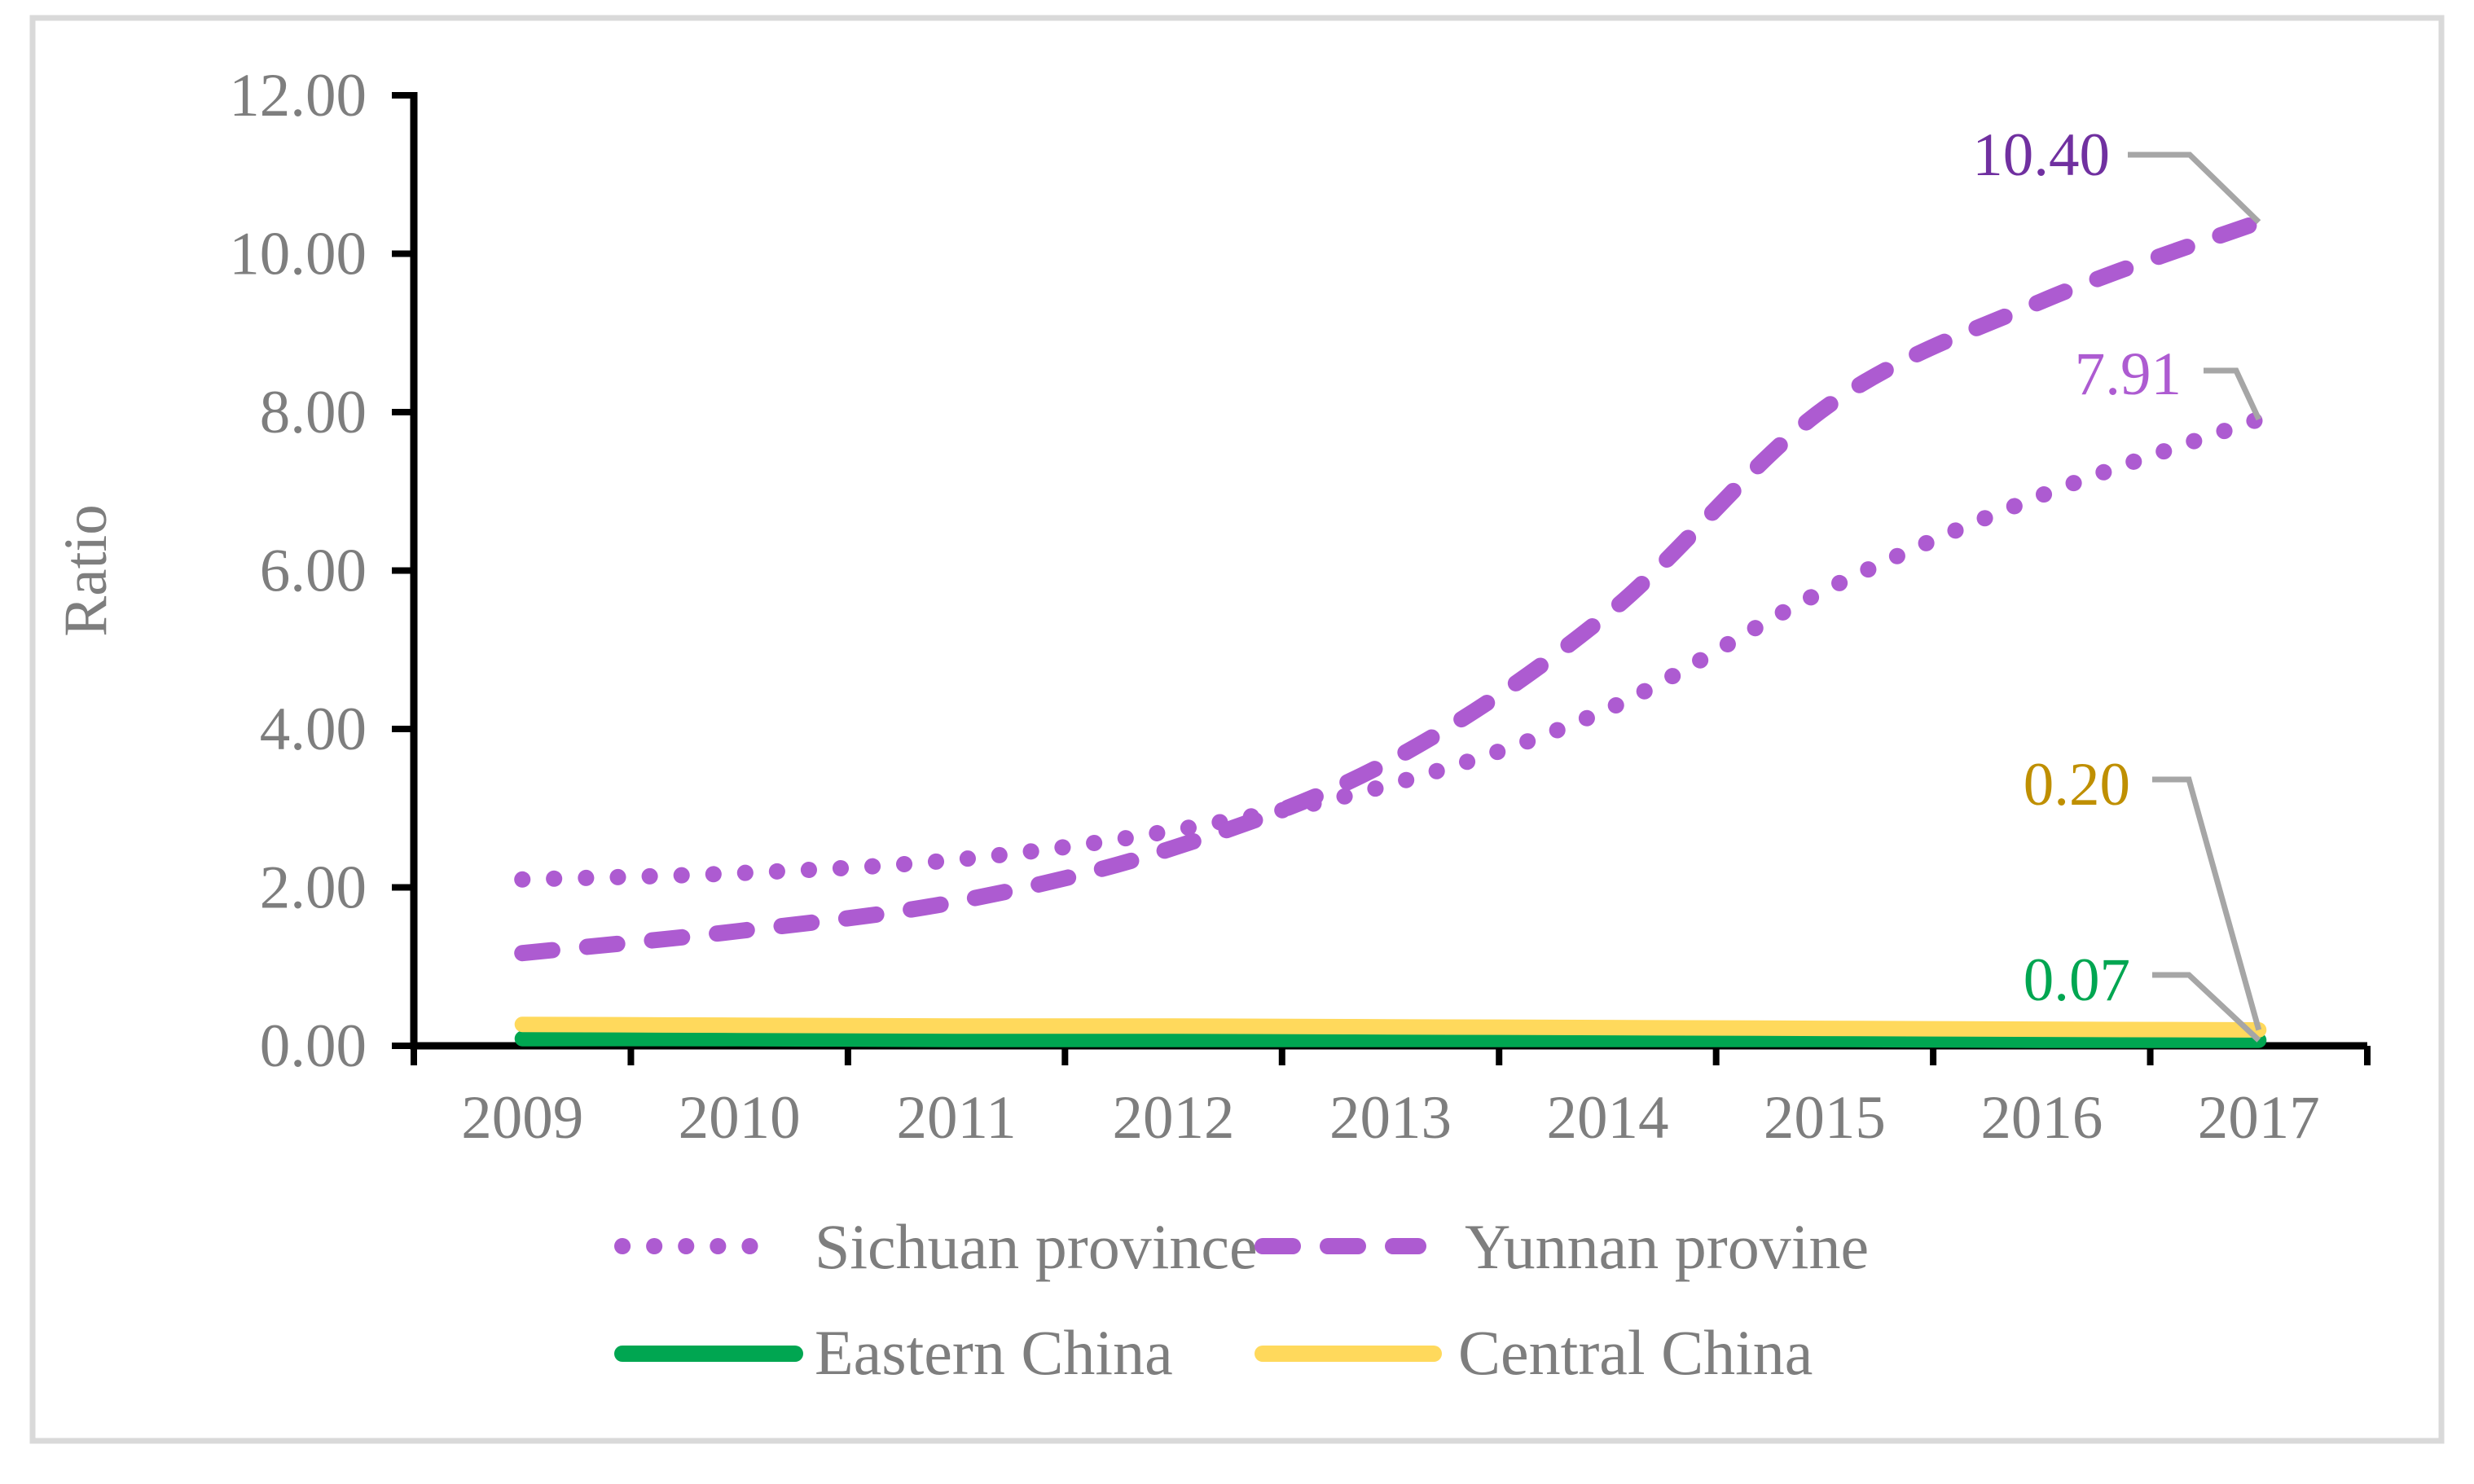 The width and height of the screenshot is (2474, 1484). I want to click on y-tick-label: 2.00, so click(313, 888).